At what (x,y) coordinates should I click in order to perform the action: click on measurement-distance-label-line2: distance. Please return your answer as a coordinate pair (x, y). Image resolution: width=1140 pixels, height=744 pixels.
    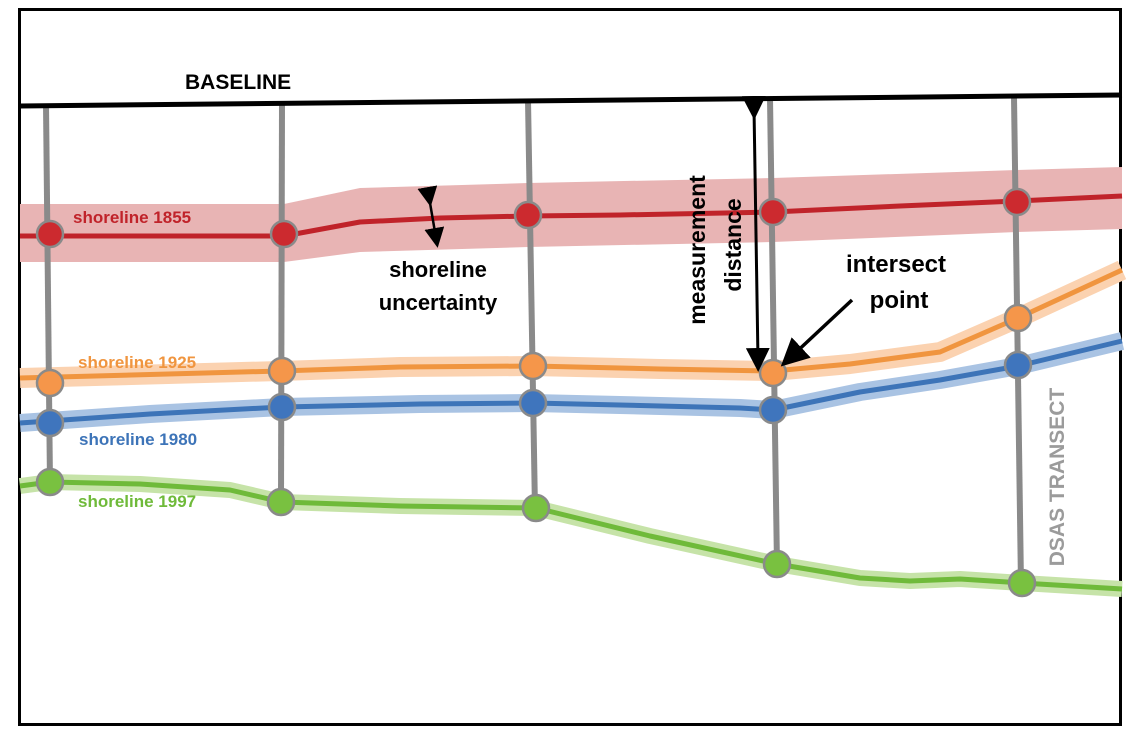
    Looking at the image, I should click on (733, 244).